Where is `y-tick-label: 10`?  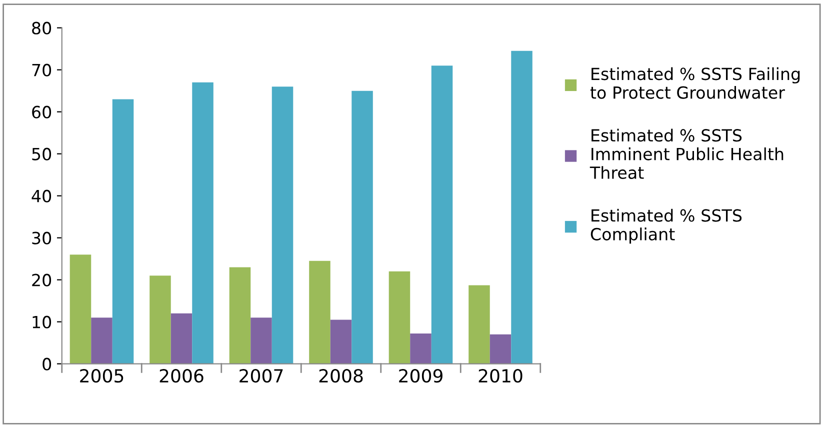
y-tick-label: 10 is located at coordinates (42, 322).